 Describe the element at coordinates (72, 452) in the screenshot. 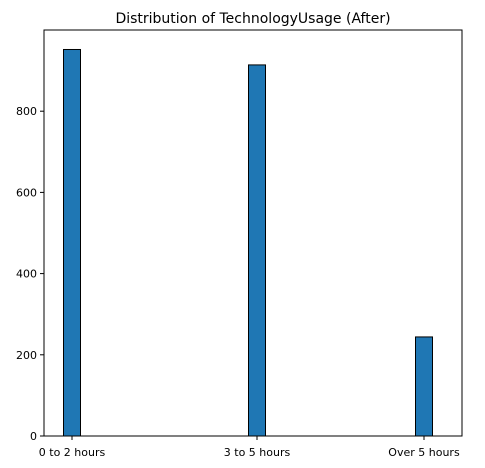

I see `x-tick-label: 0 to 2 hours` at that location.